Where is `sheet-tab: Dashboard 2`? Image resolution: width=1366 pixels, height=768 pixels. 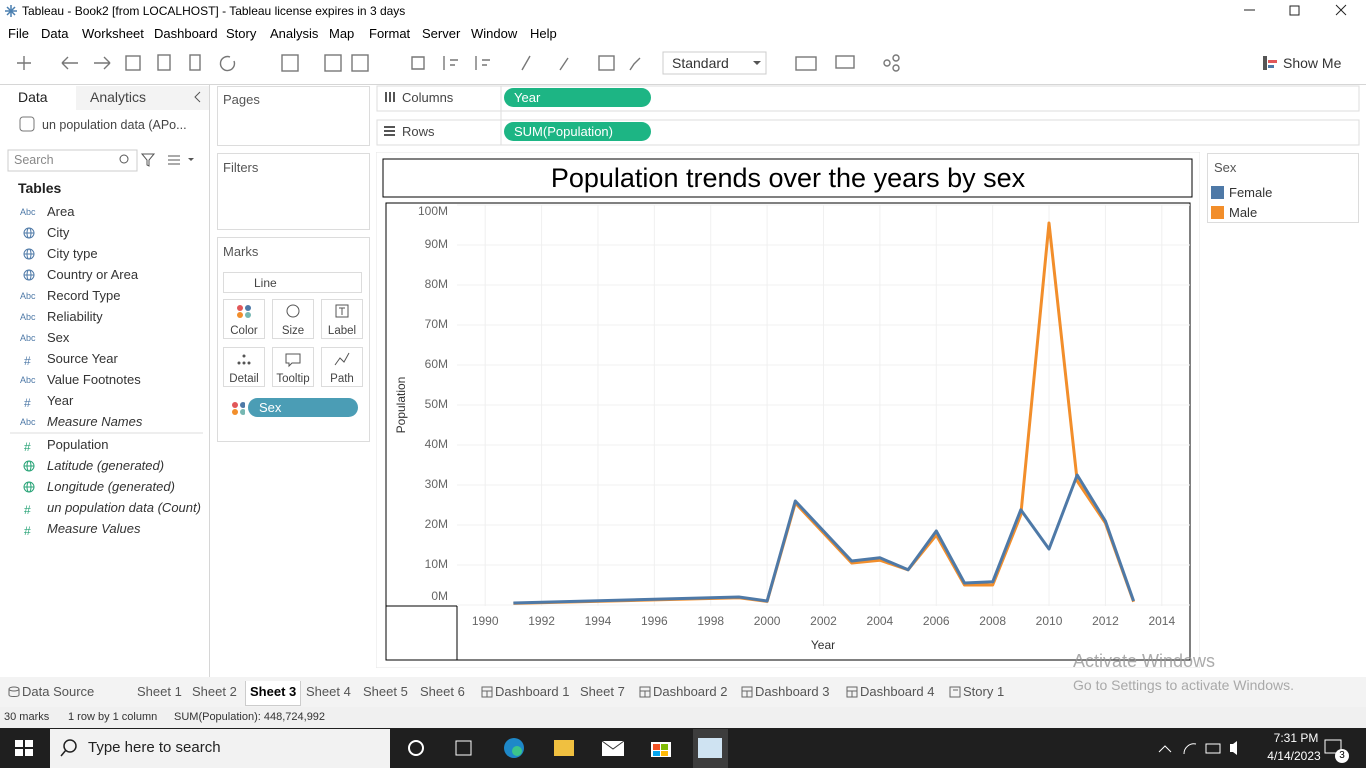 sheet-tab: Dashboard 2 is located at coordinates (690, 691).